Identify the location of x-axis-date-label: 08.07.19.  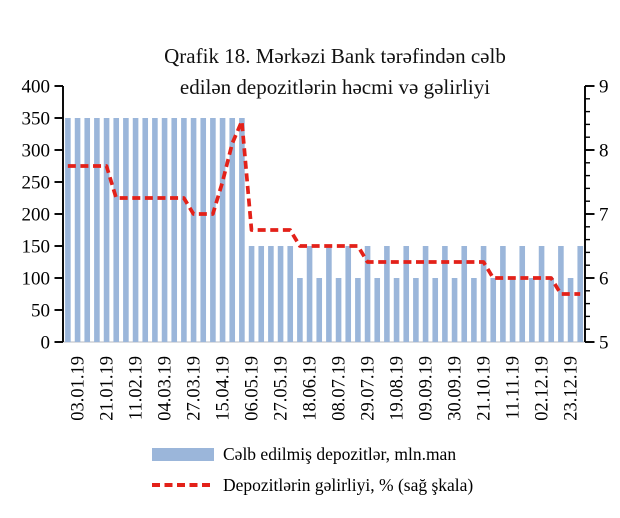
(340, 388).